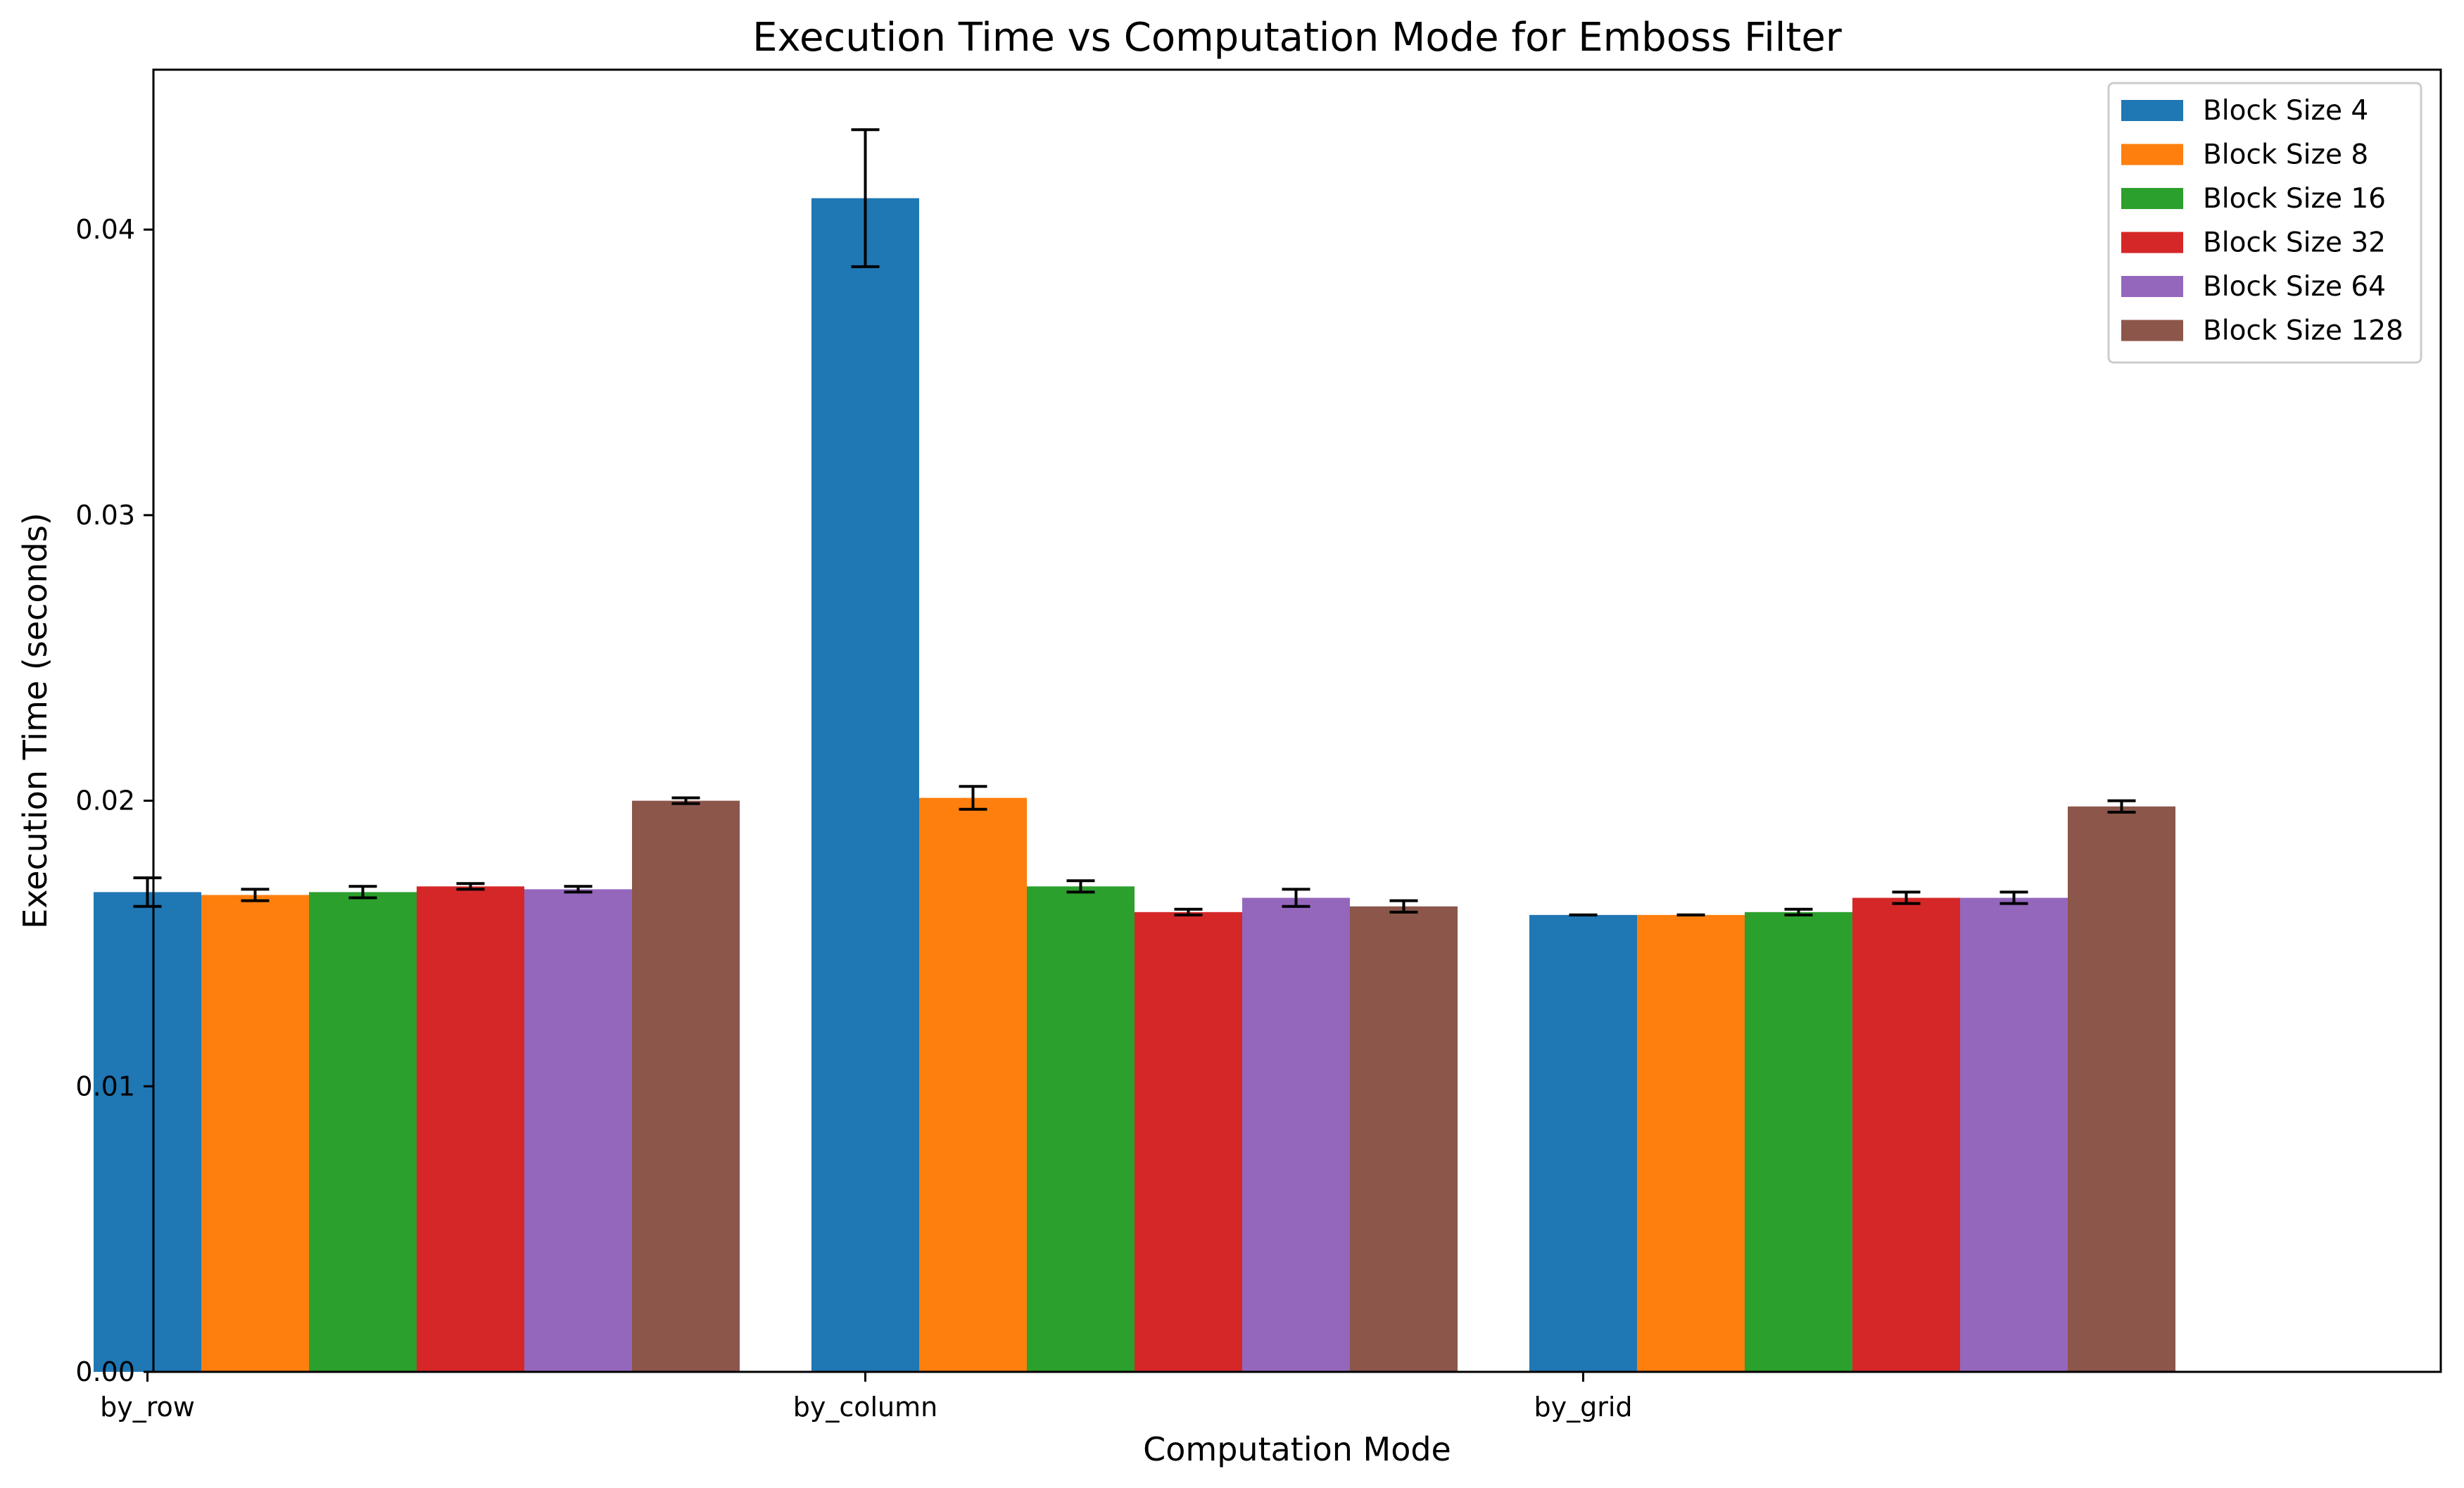 The image size is (2464, 1488). I want to click on y-tick-label: 0.04, so click(105, 229).